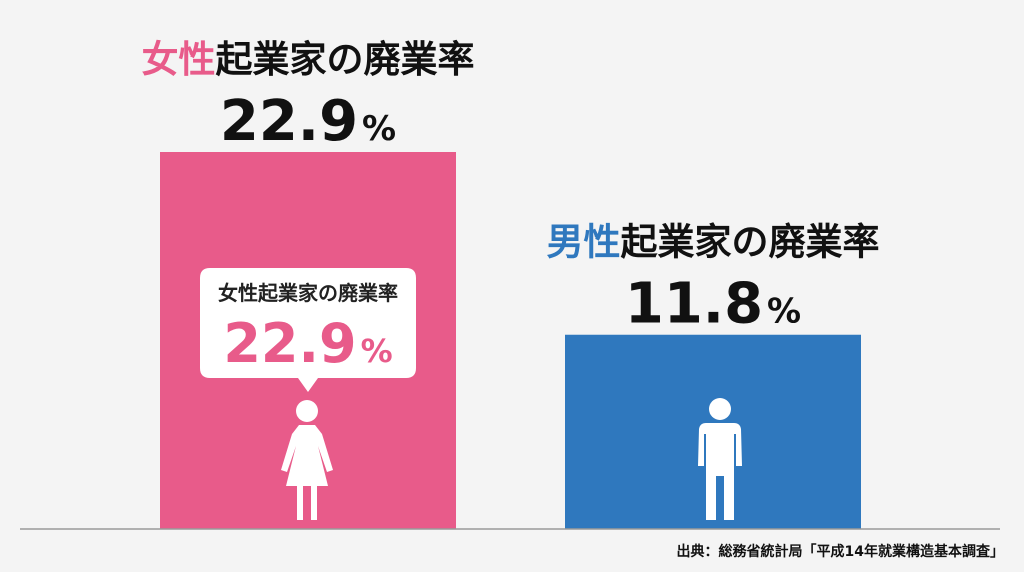  Describe the element at coordinates (694, 304) in the screenshot. I see `value-number: 11.8` at that location.